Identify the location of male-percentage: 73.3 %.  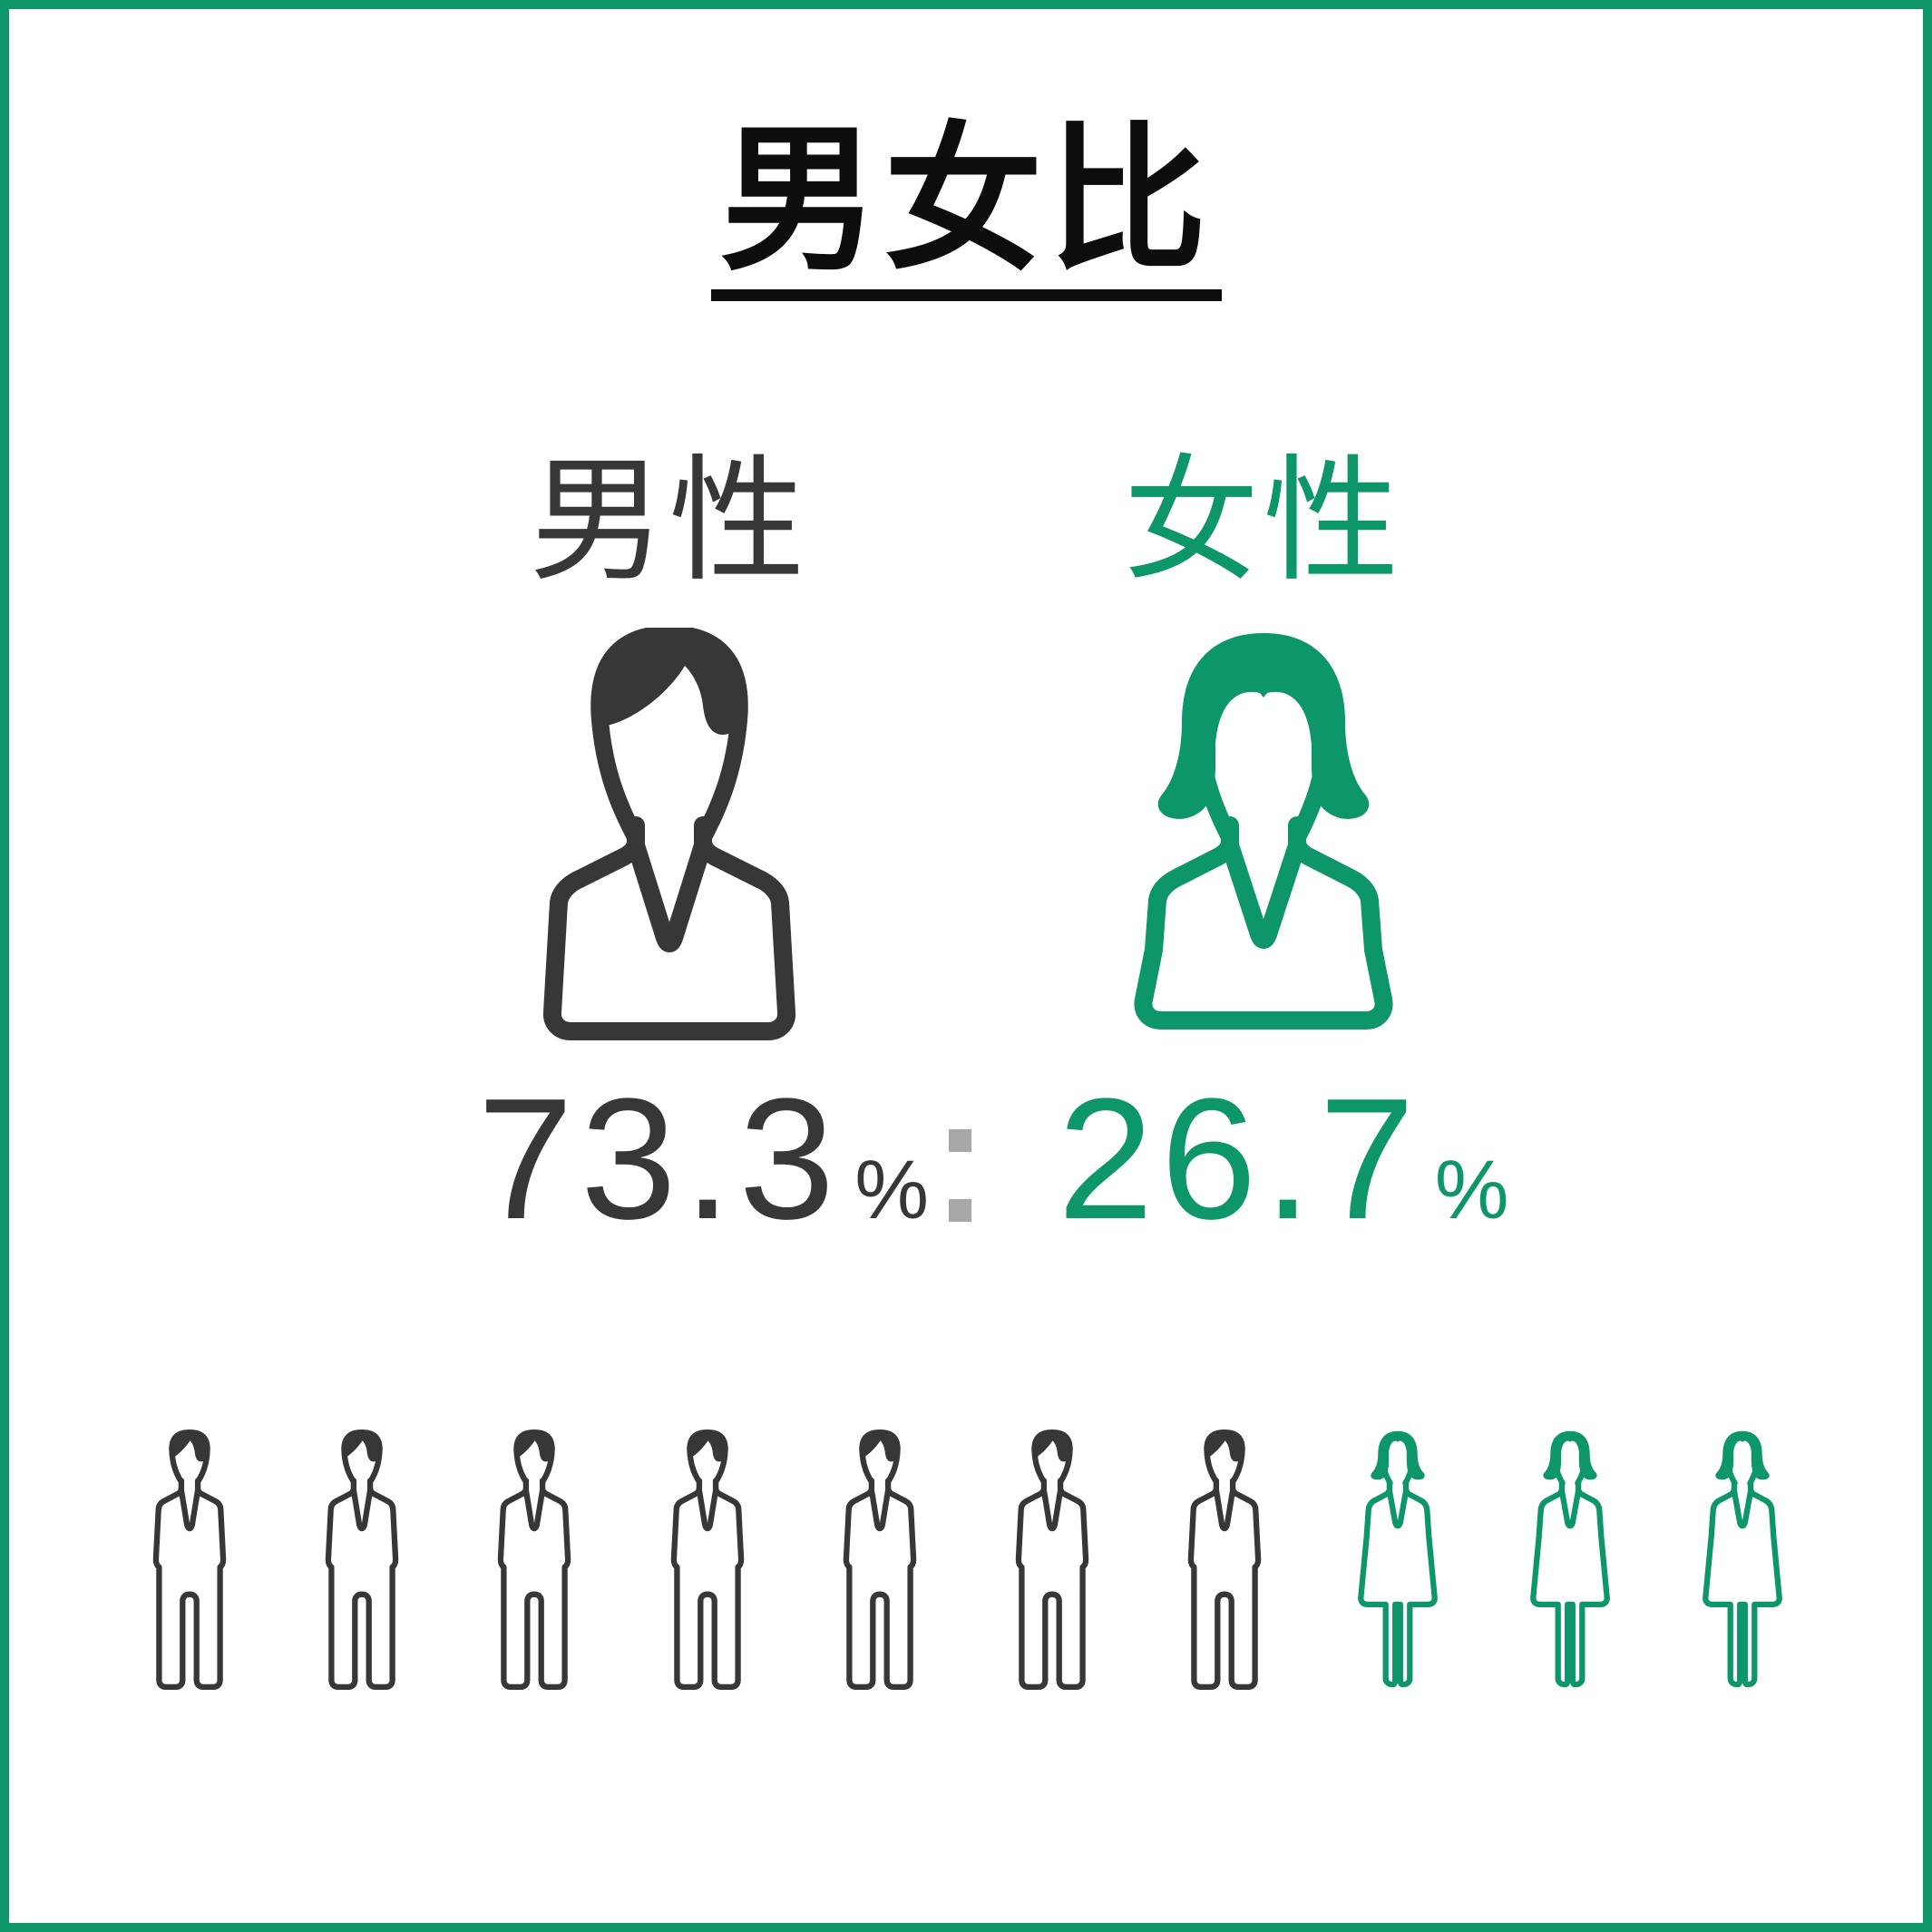
(703, 1159).